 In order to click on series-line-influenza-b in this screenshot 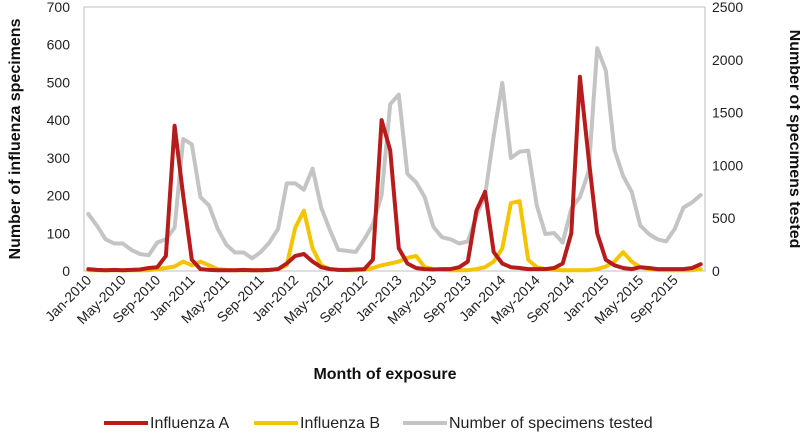, I will do `click(394, 236)`.